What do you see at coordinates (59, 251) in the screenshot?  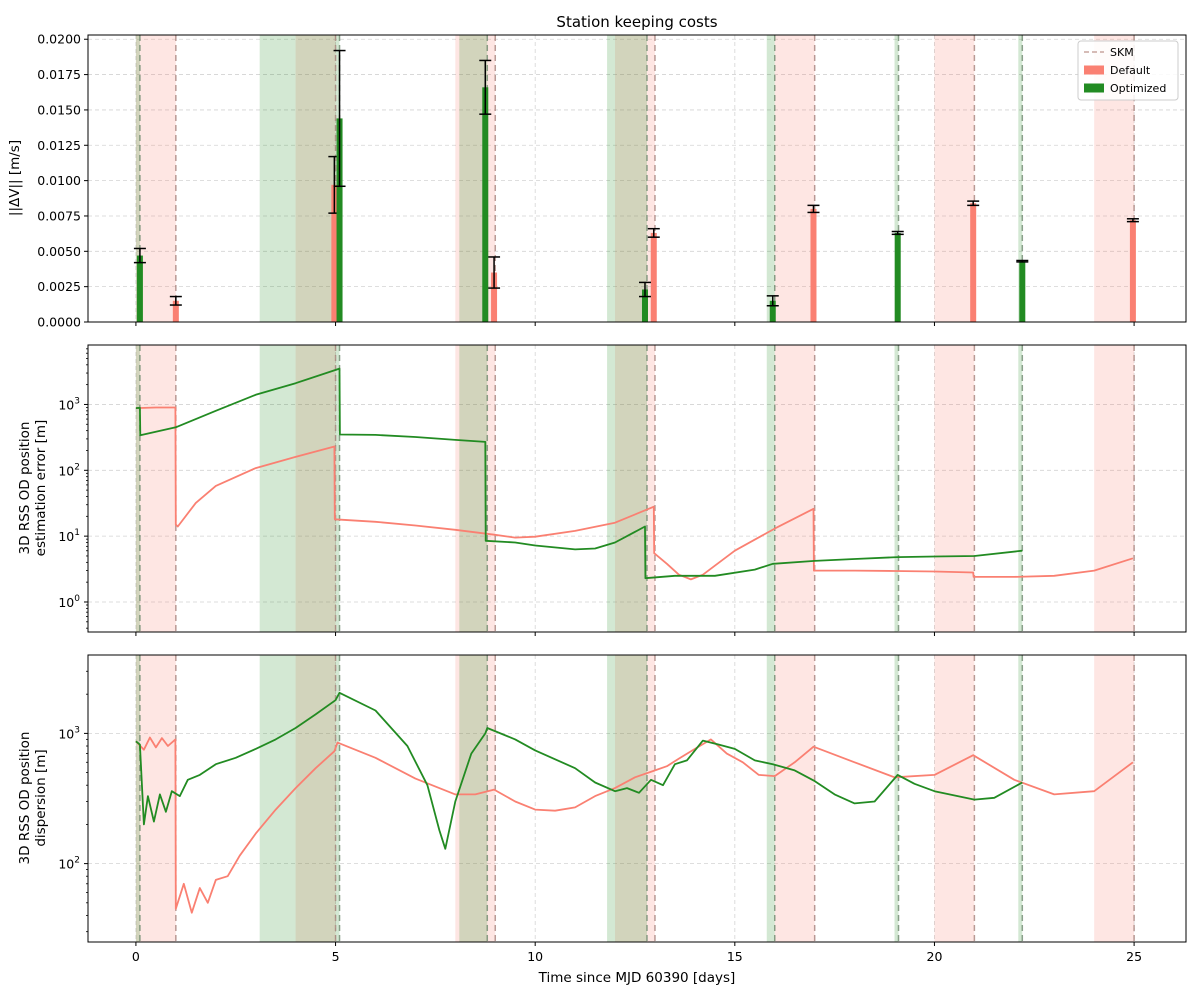 I see `y-tick-label: 0.0050` at bounding box center [59, 251].